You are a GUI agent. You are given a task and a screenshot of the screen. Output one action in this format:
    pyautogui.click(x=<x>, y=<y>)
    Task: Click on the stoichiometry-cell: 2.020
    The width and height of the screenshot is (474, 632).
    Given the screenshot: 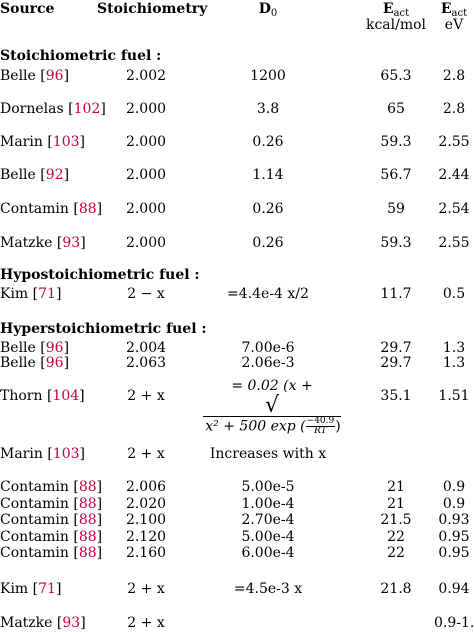 What is the action you would take?
    pyautogui.click(x=146, y=504)
    